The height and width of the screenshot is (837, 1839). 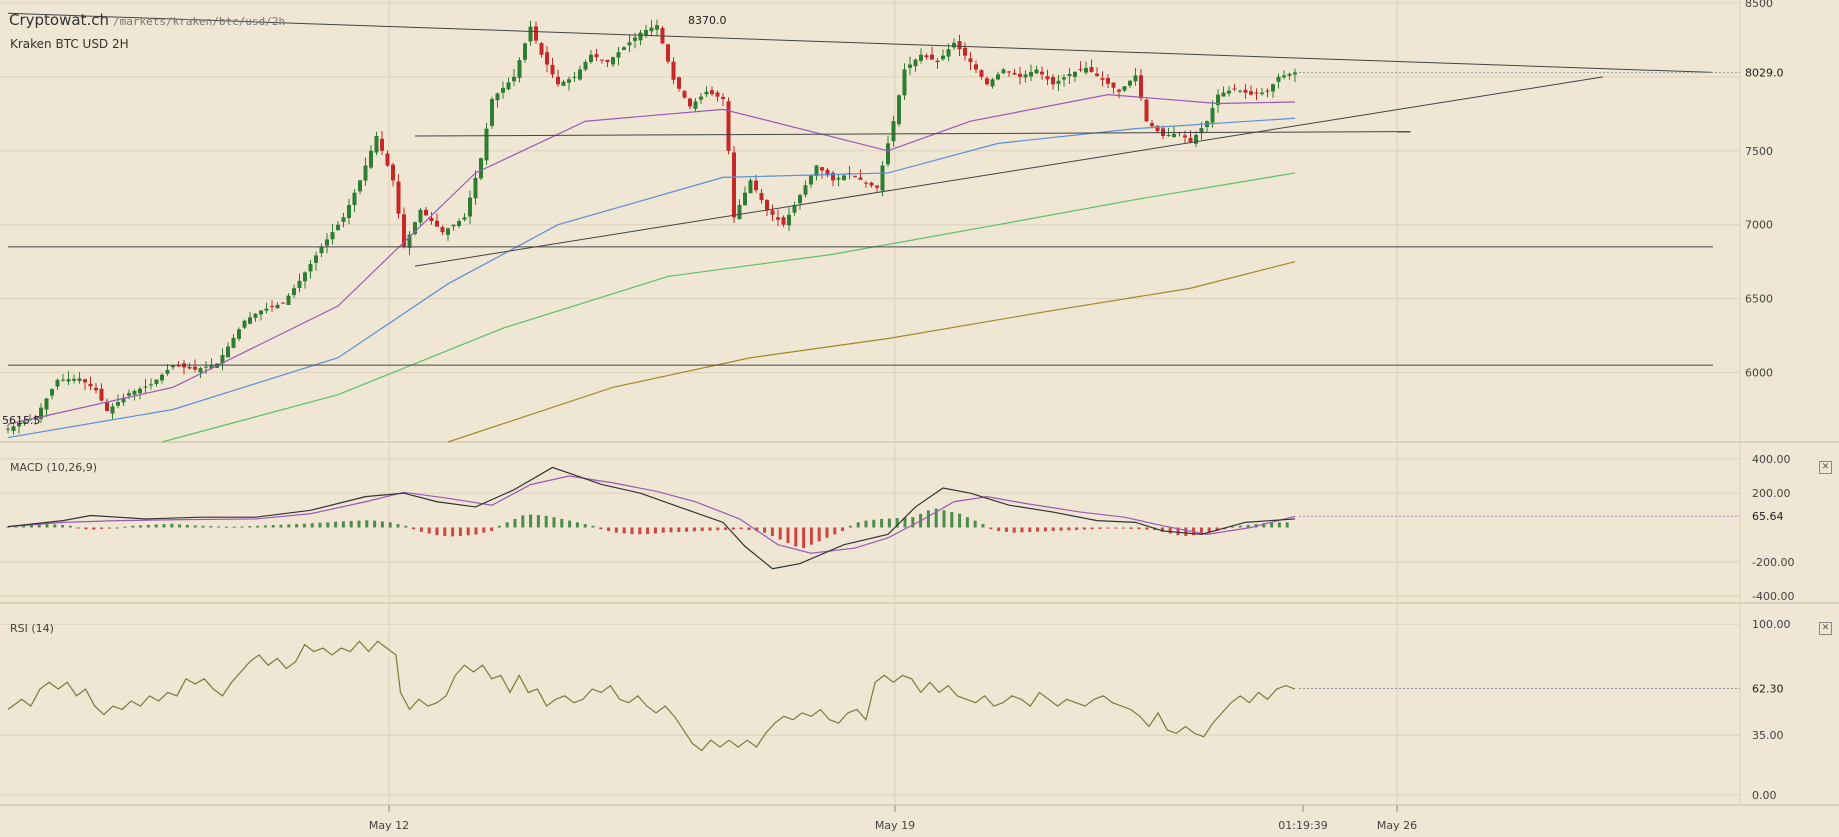 I want to click on macd-tick-label: 200.00, so click(x=1771, y=493).